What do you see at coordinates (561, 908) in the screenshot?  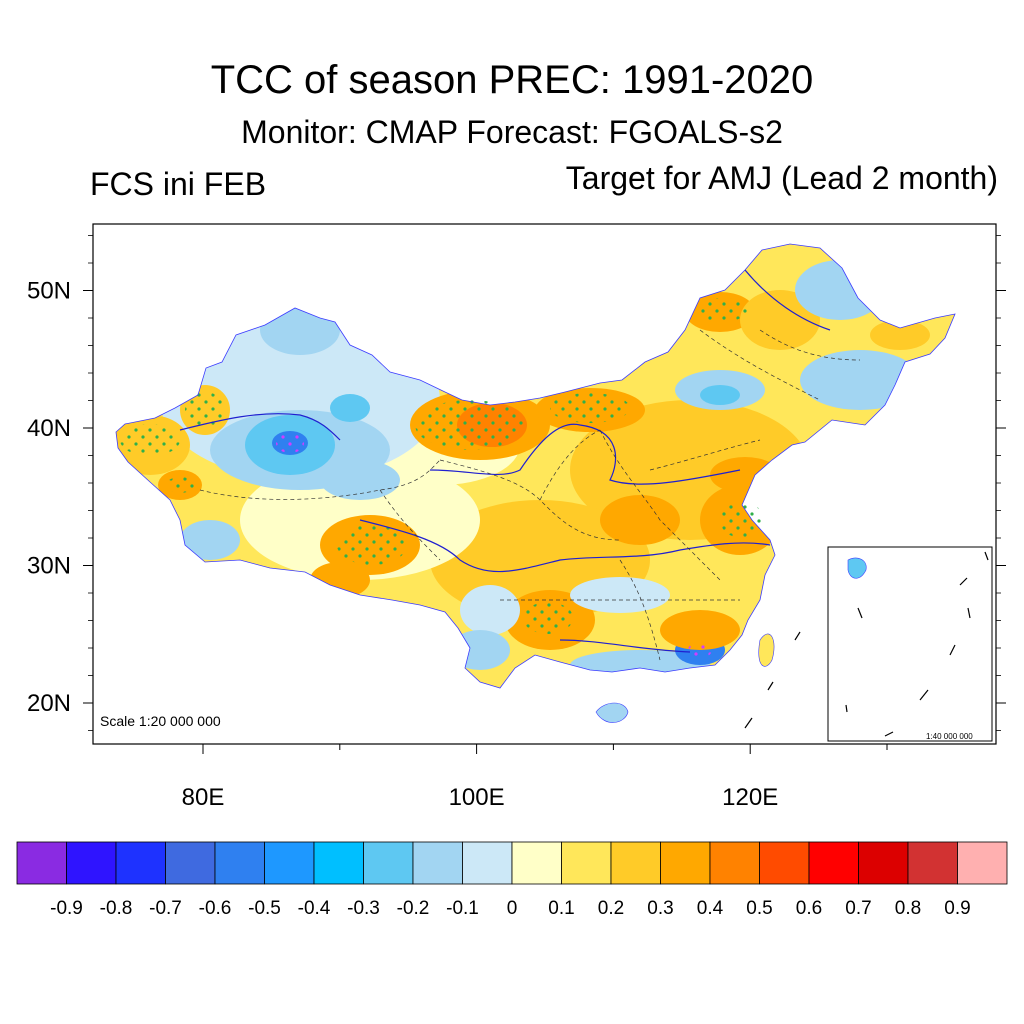 I see `colorbar-label-10: 0.1` at bounding box center [561, 908].